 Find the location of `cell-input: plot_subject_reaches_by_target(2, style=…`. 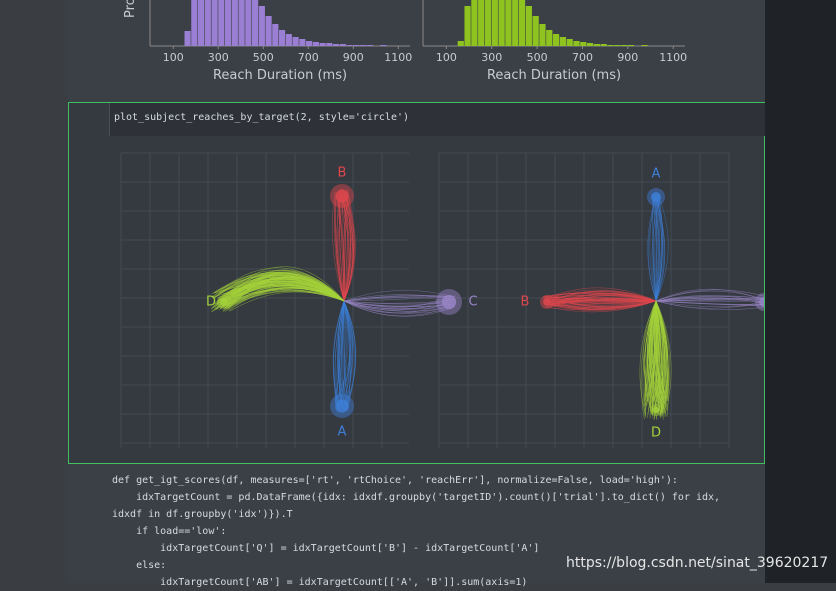

cell-input: plot_subject_reaches_by_target(2, style=… is located at coordinates (437, 119).